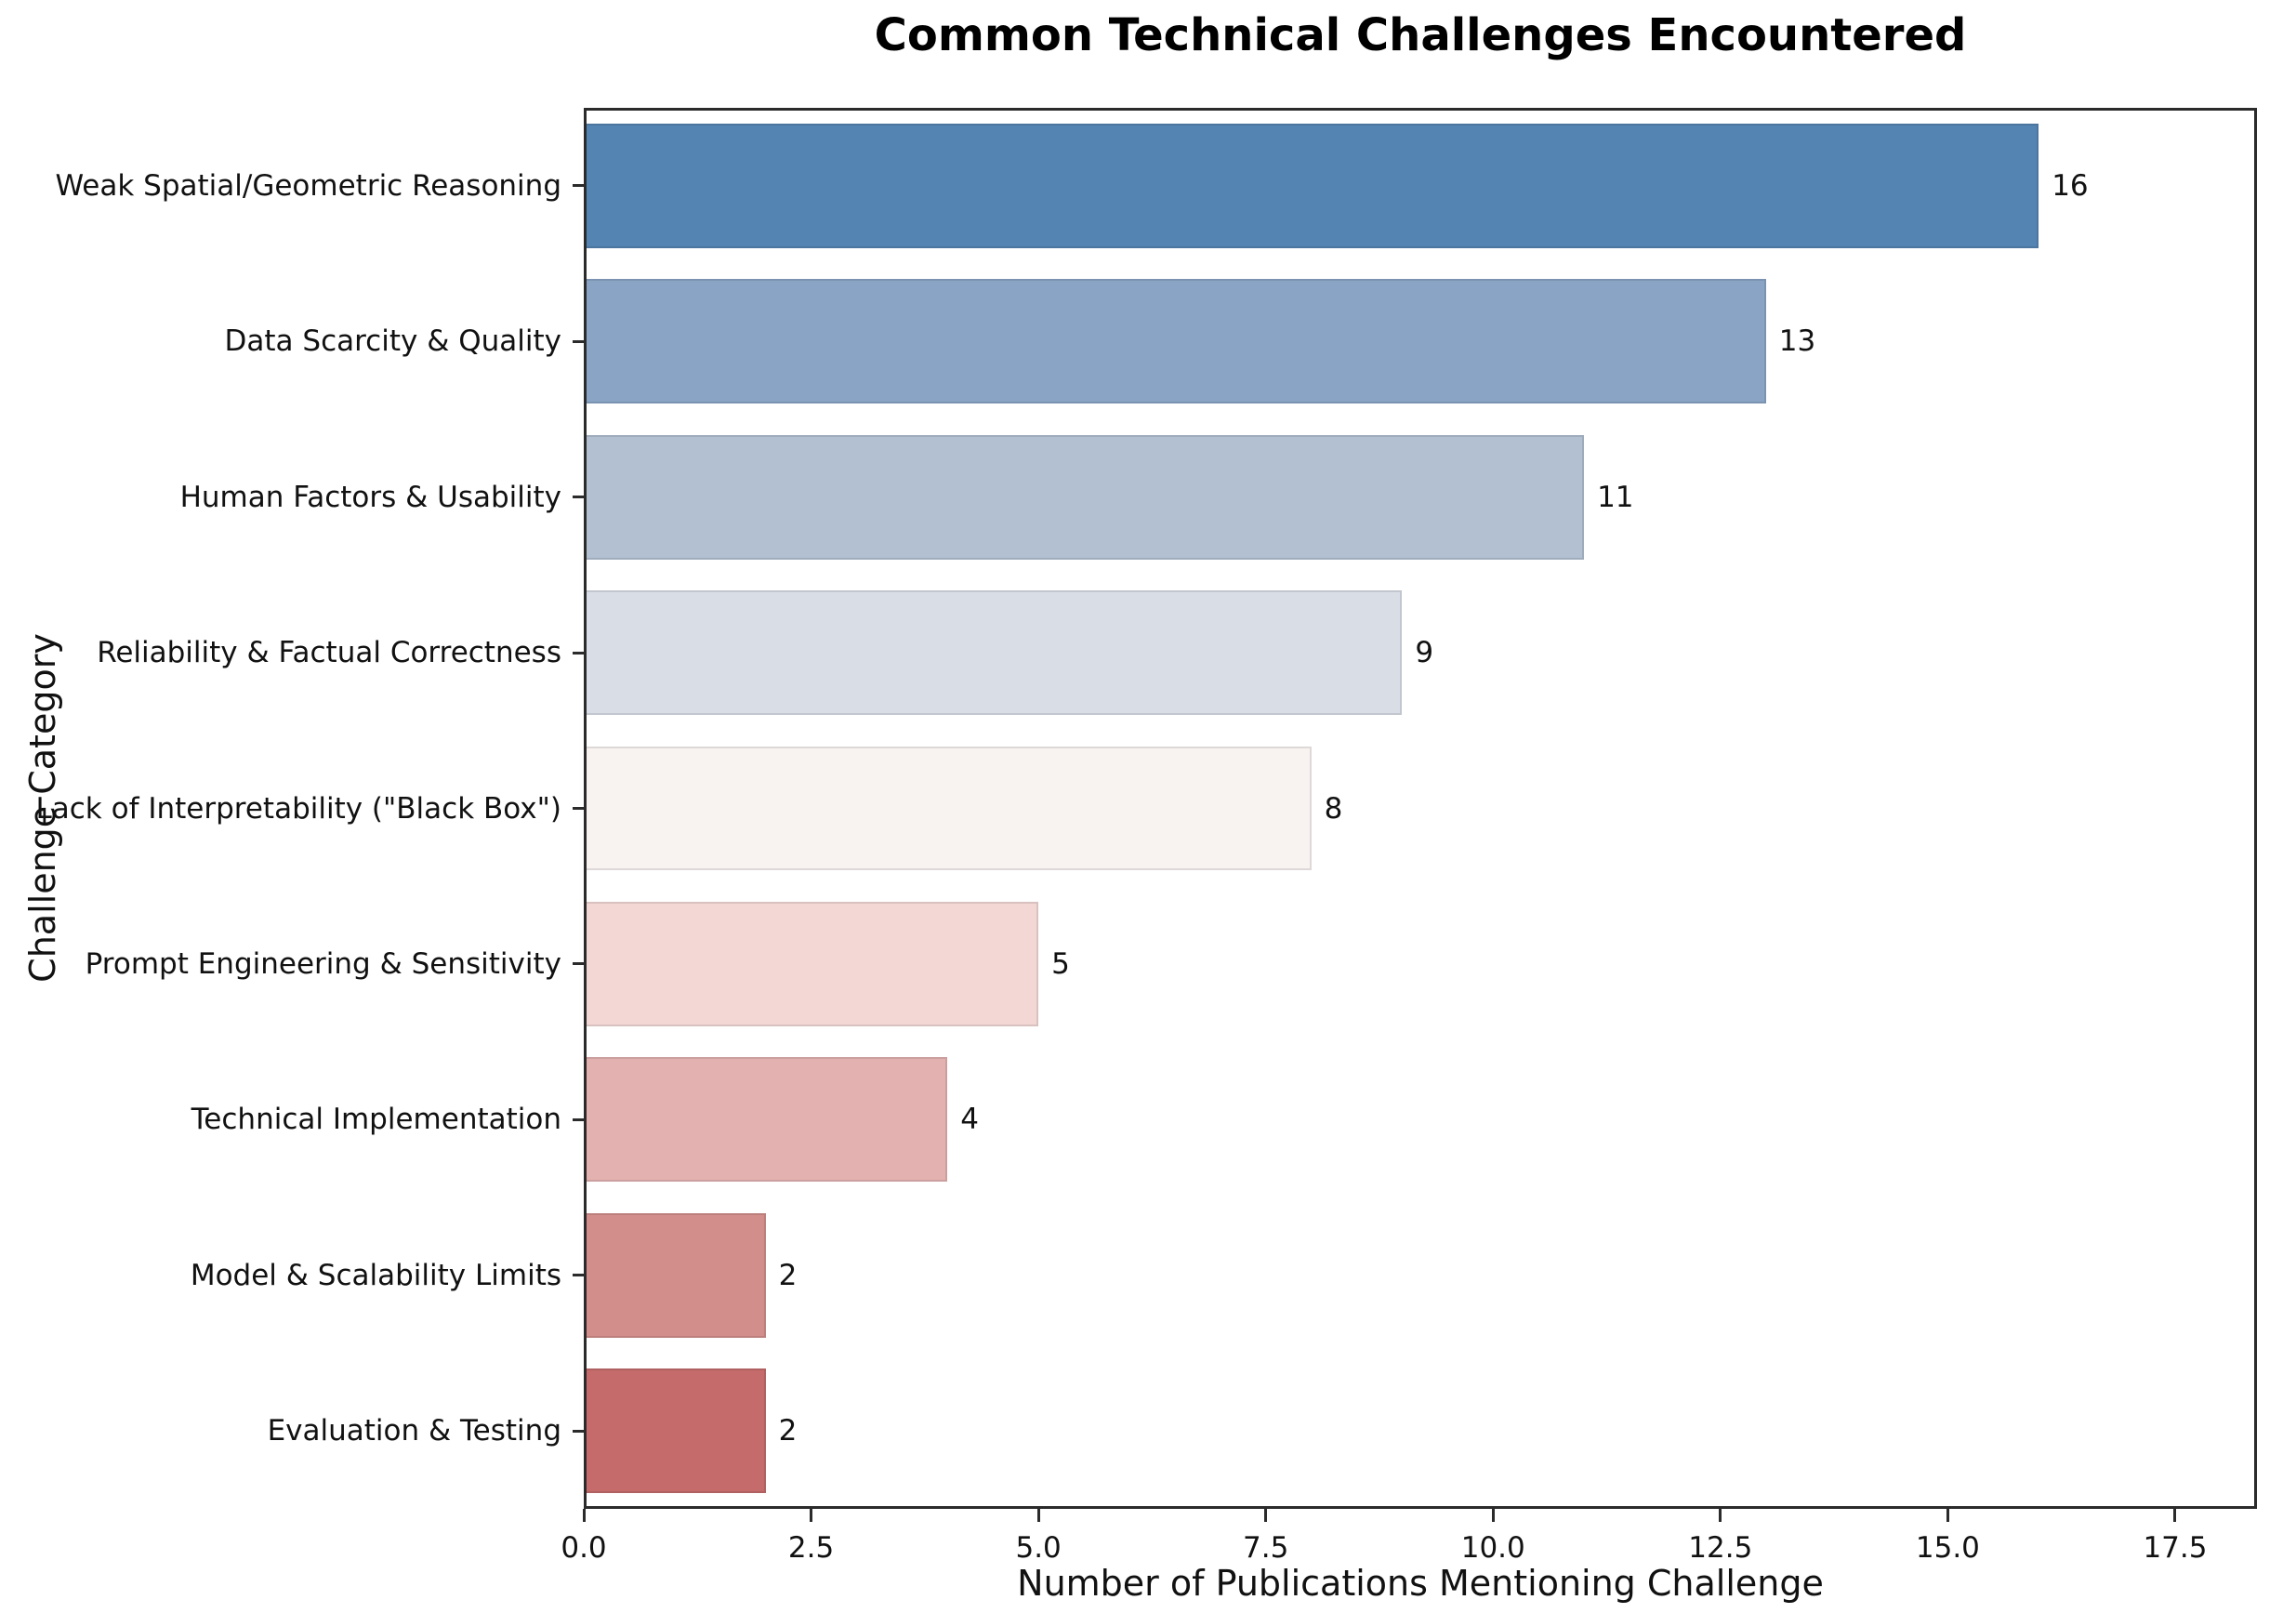  Describe the element at coordinates (1948, 1548) in the screenshot. I see `x-tick-label: 15.0` at that location.